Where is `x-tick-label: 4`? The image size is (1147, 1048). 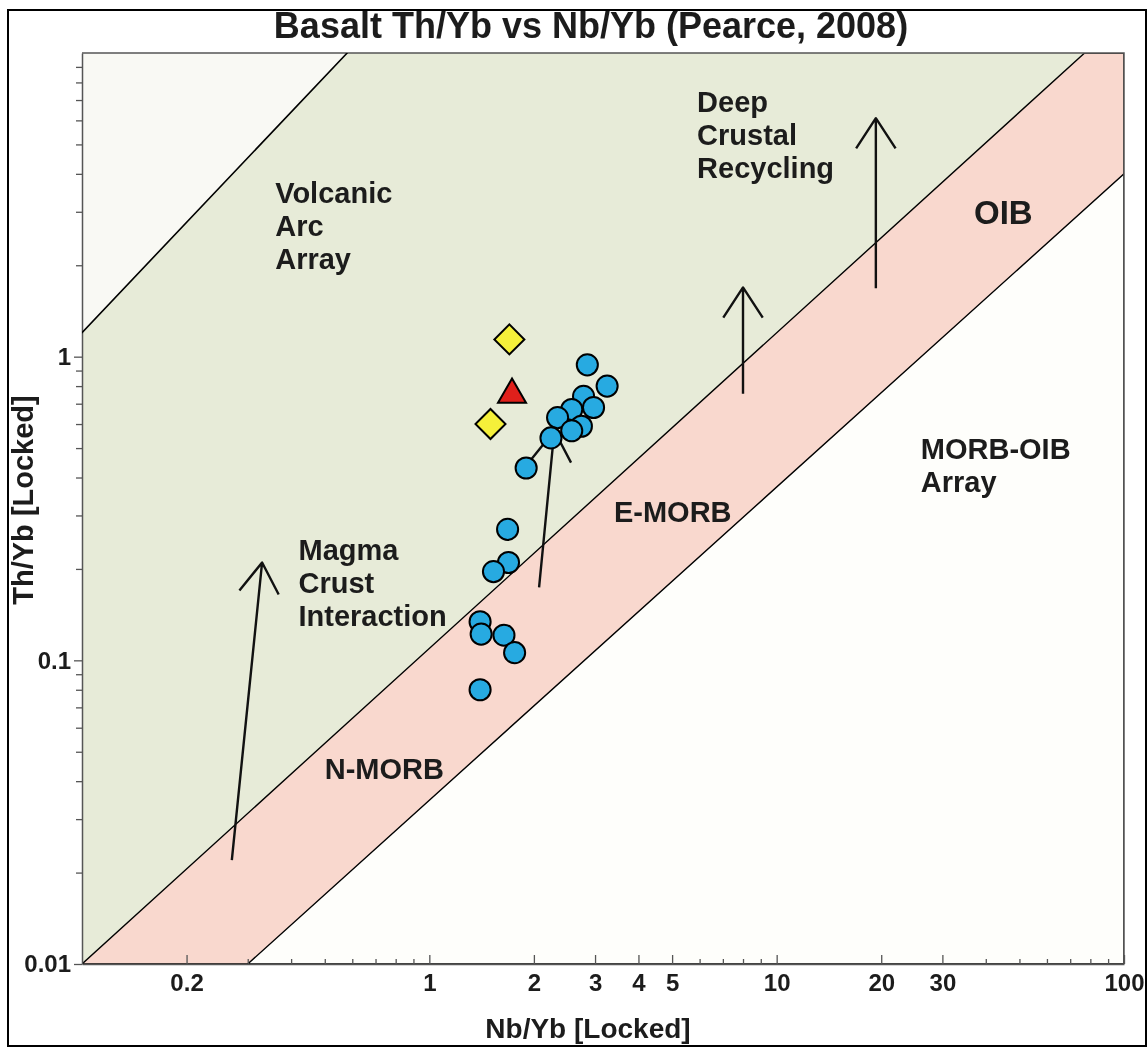 x-tick-label: 4 is located at coordinates (639, 983).